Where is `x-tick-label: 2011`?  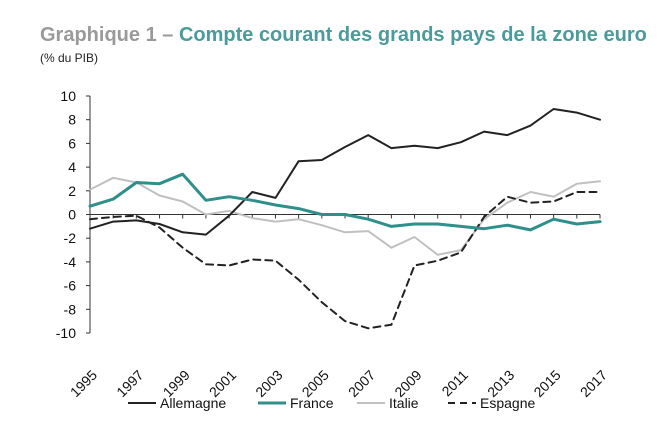 x-tick-label: 2011 is located at coordinates (454, 383).